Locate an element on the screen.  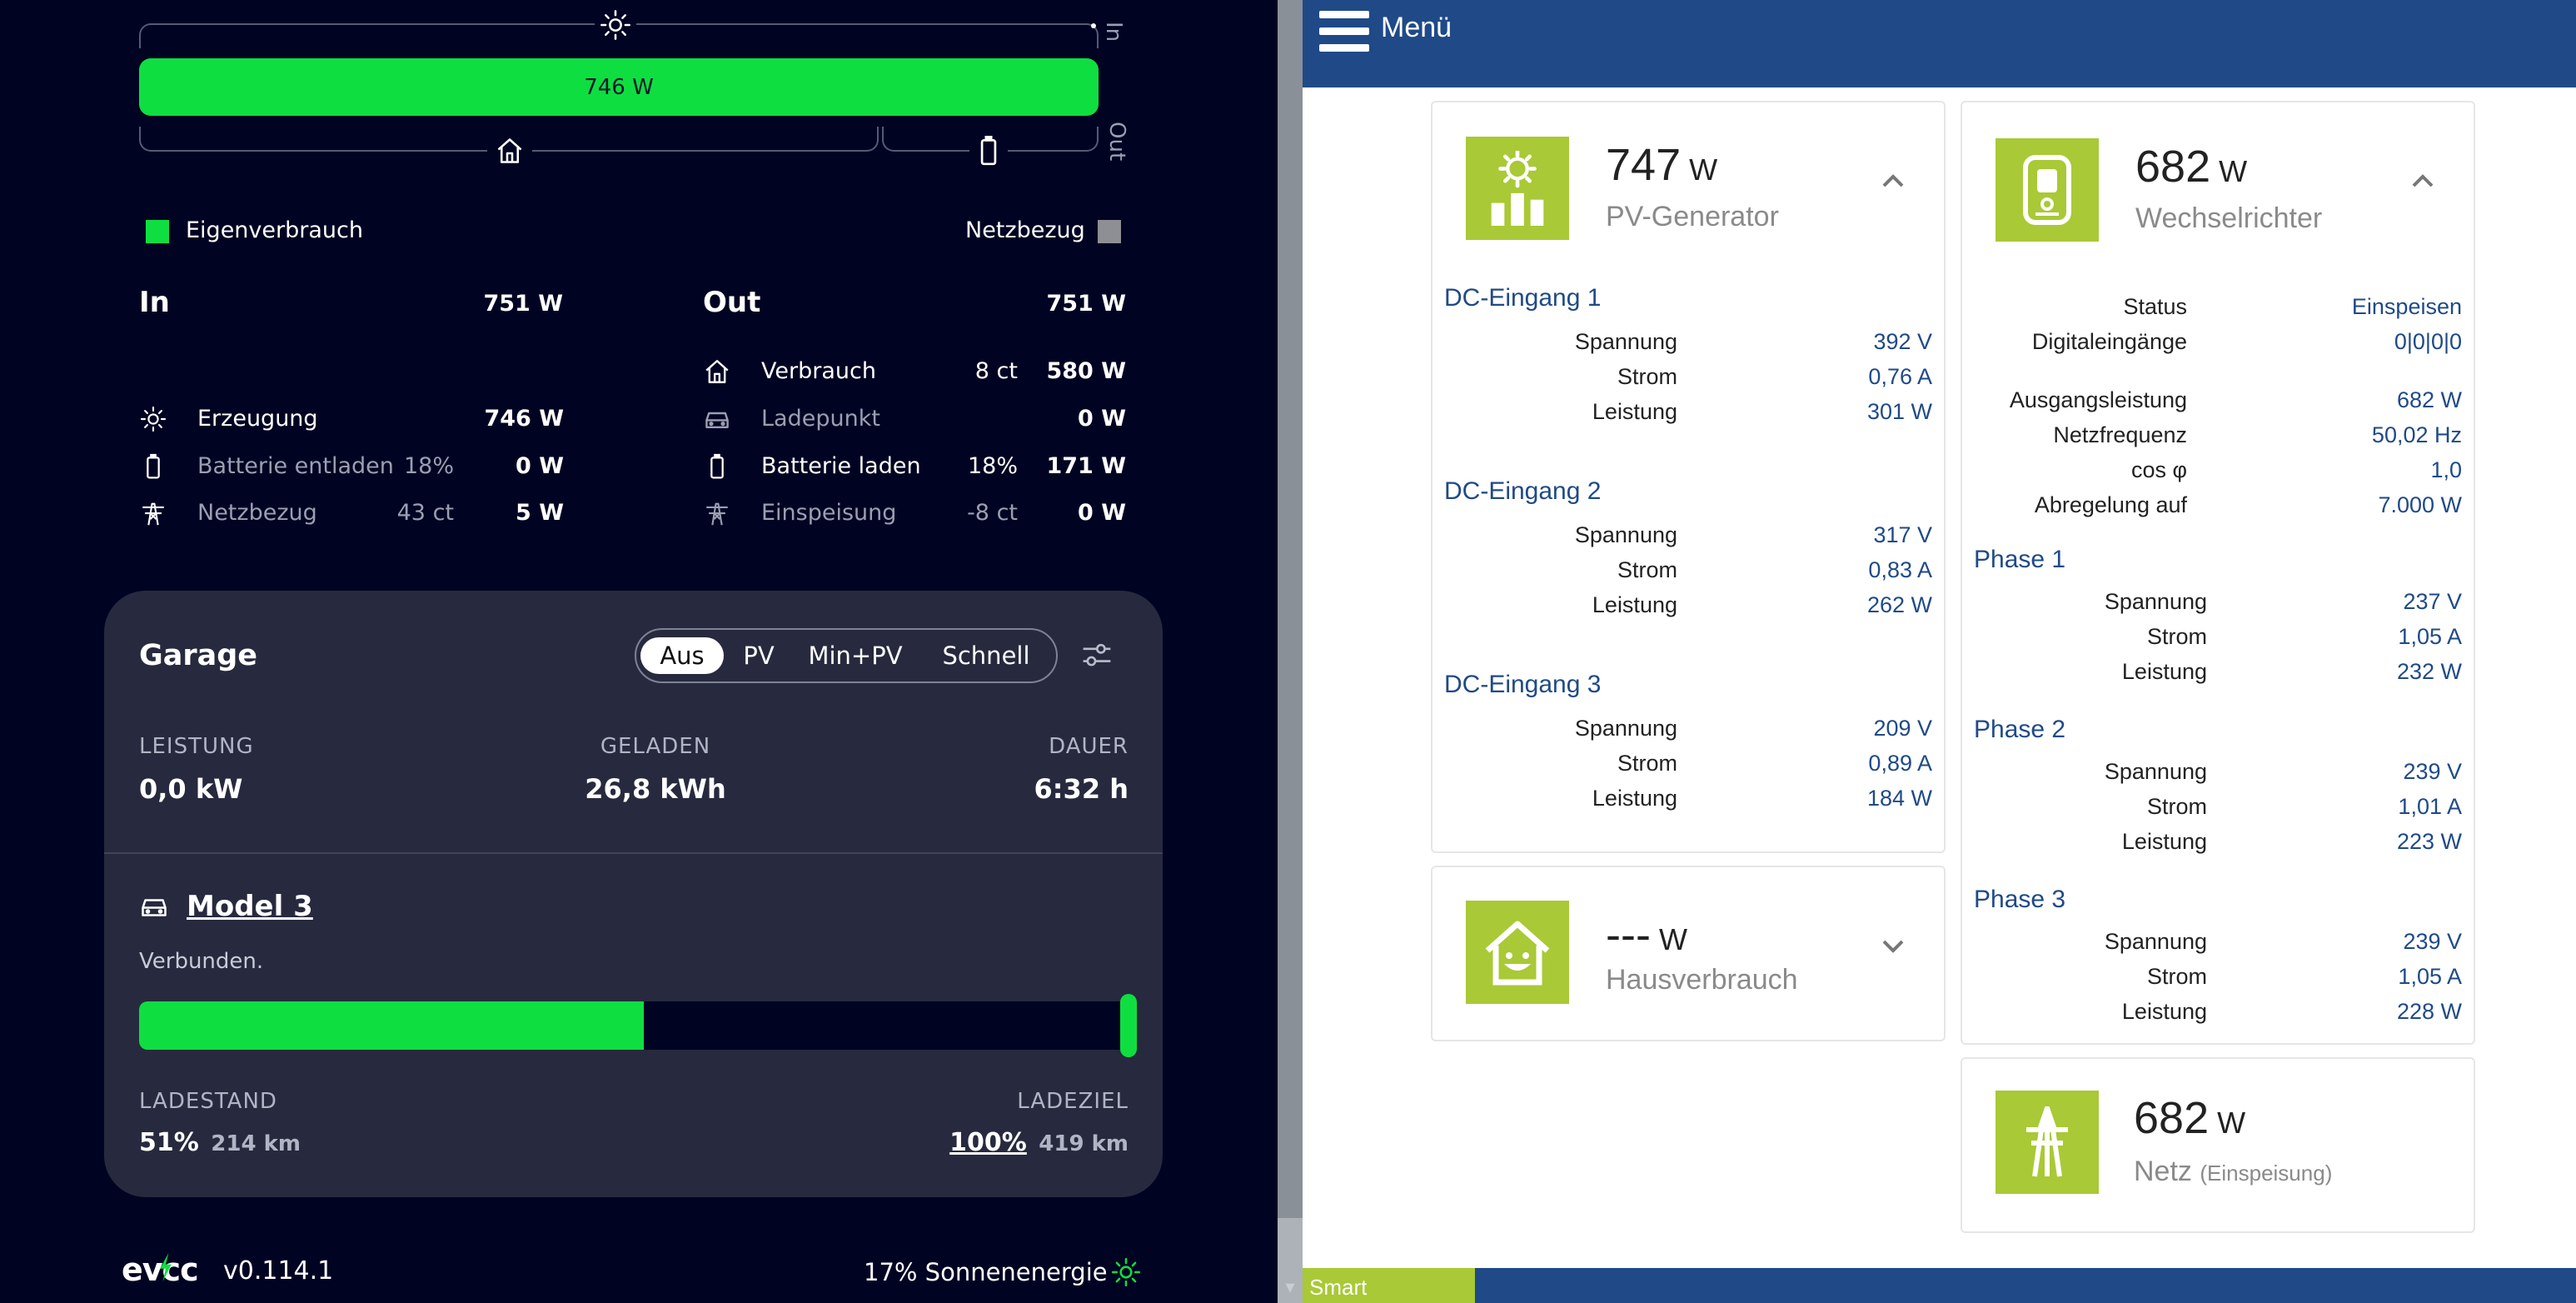
kv-value: 392 V is located at coordinates (1902, 342).